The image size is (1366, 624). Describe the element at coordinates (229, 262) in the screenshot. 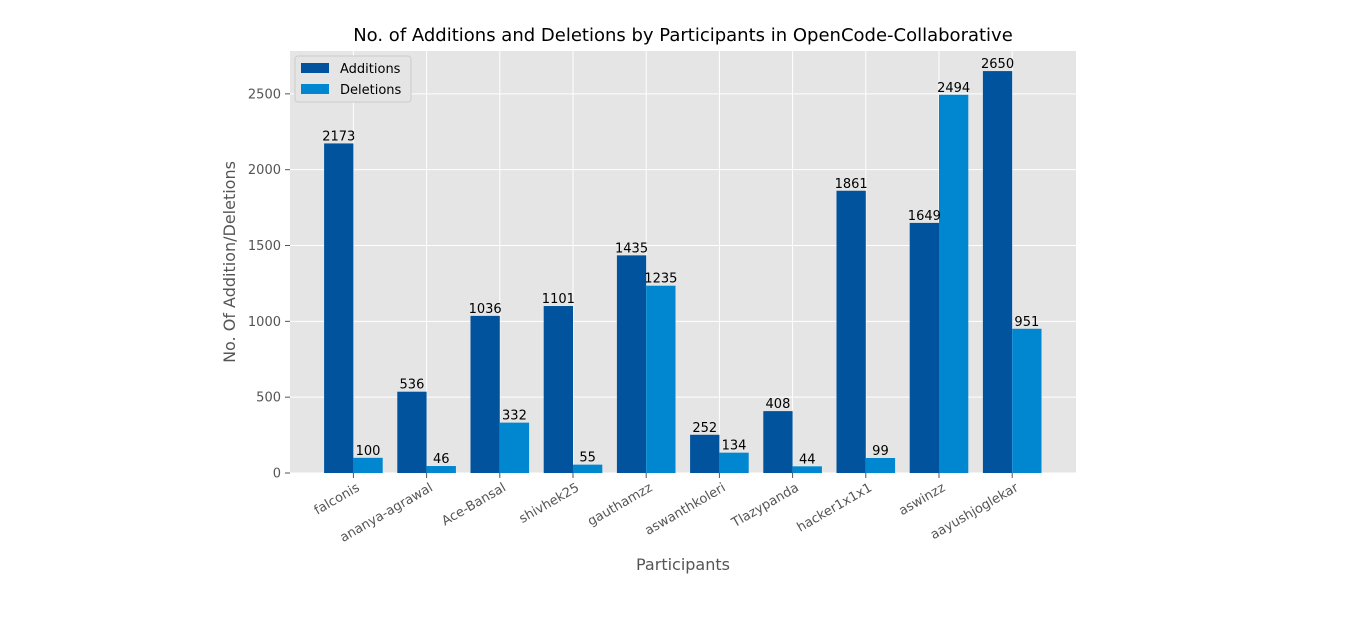

I see `y-axis-label: No. Of Addition/Deletions` at that location.